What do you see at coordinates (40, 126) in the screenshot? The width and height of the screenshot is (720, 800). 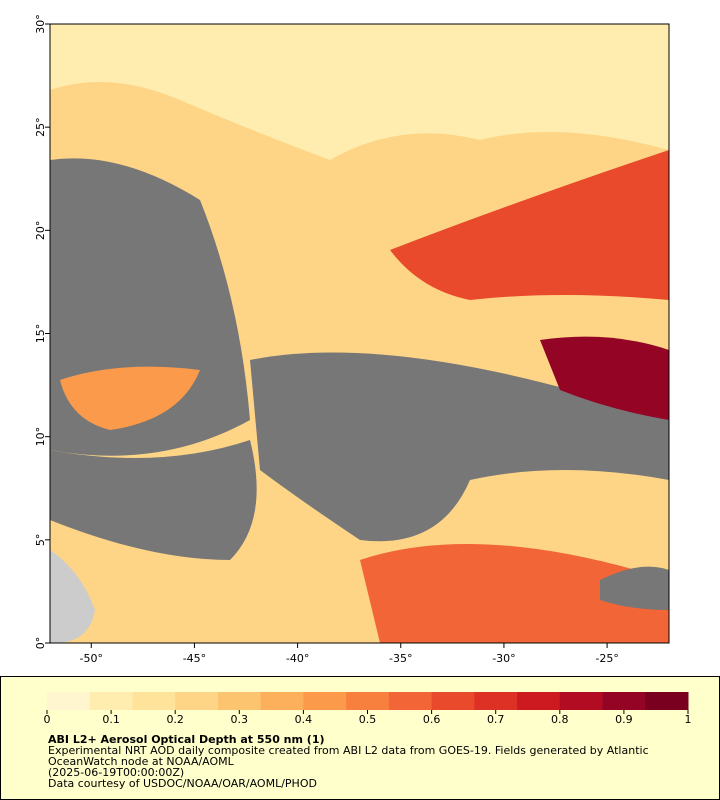 I see `y-tick-label: 25°` at bounding box center [40, 126].